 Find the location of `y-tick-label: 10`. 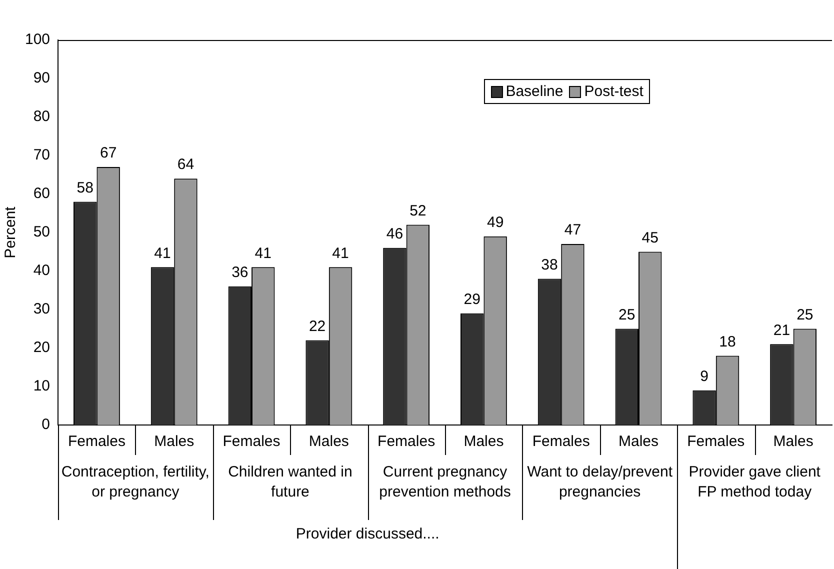

y-tick-label: 10 is located at coordinates (41, 386).